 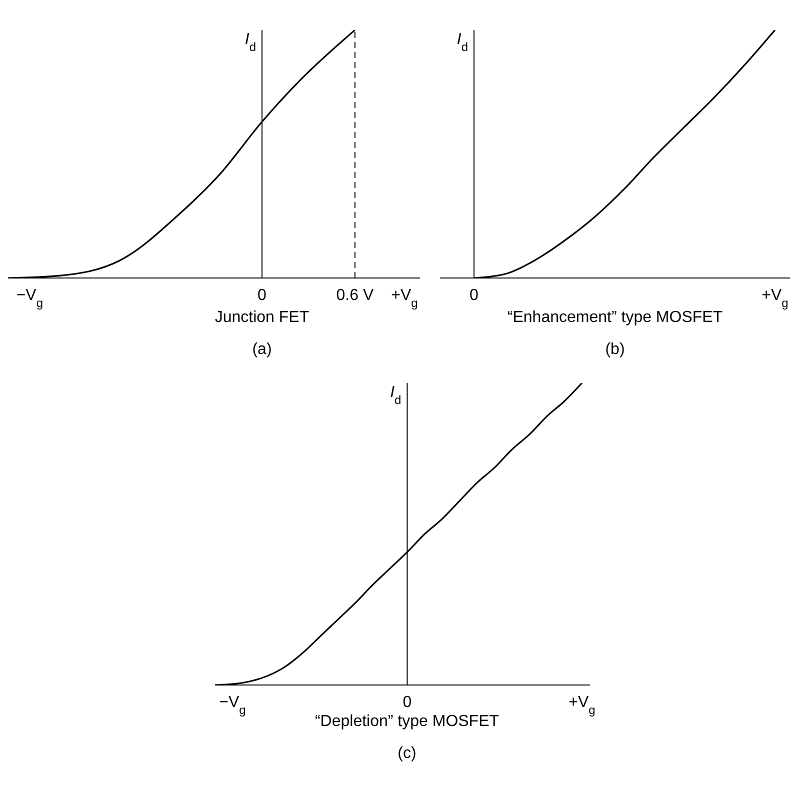 What do you see at coordinates (355, 295) in the screenshot?
I see `x-tick-label: 0.6 V` at bounding box center [355, 295].